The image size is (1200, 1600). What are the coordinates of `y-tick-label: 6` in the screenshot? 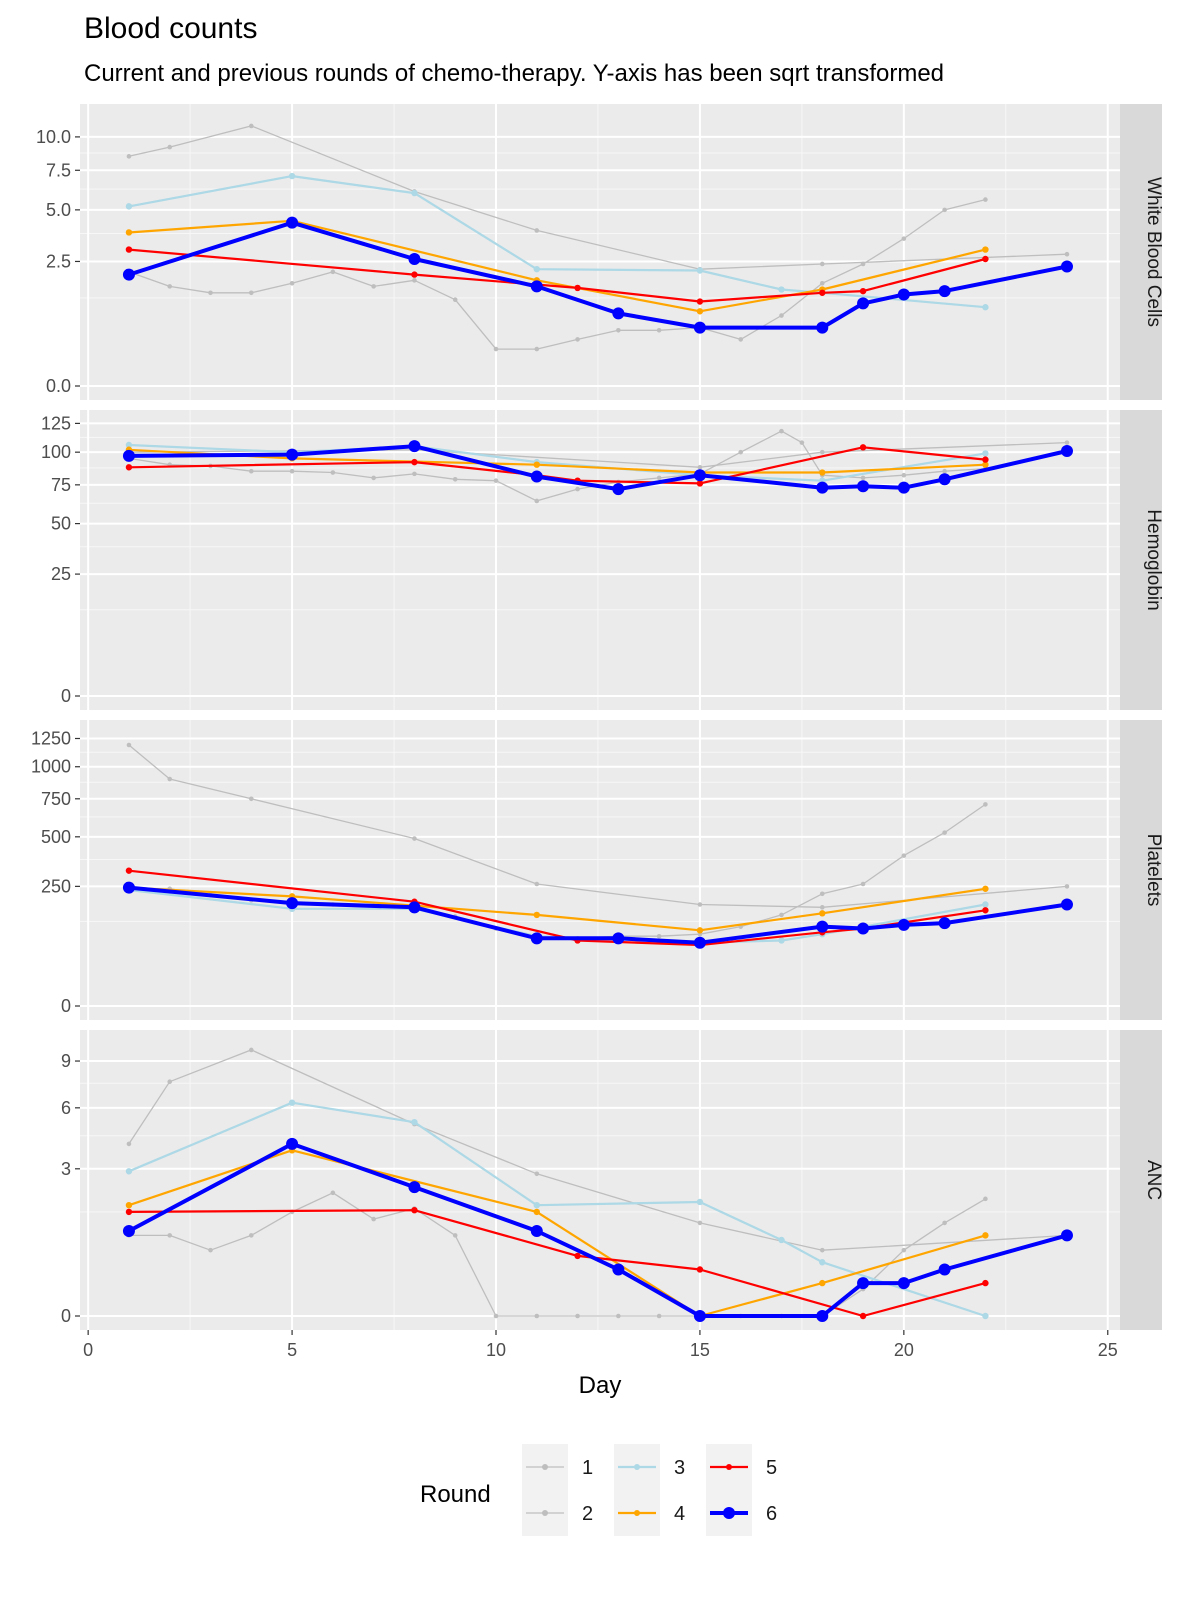 It's located at (66, 1108).